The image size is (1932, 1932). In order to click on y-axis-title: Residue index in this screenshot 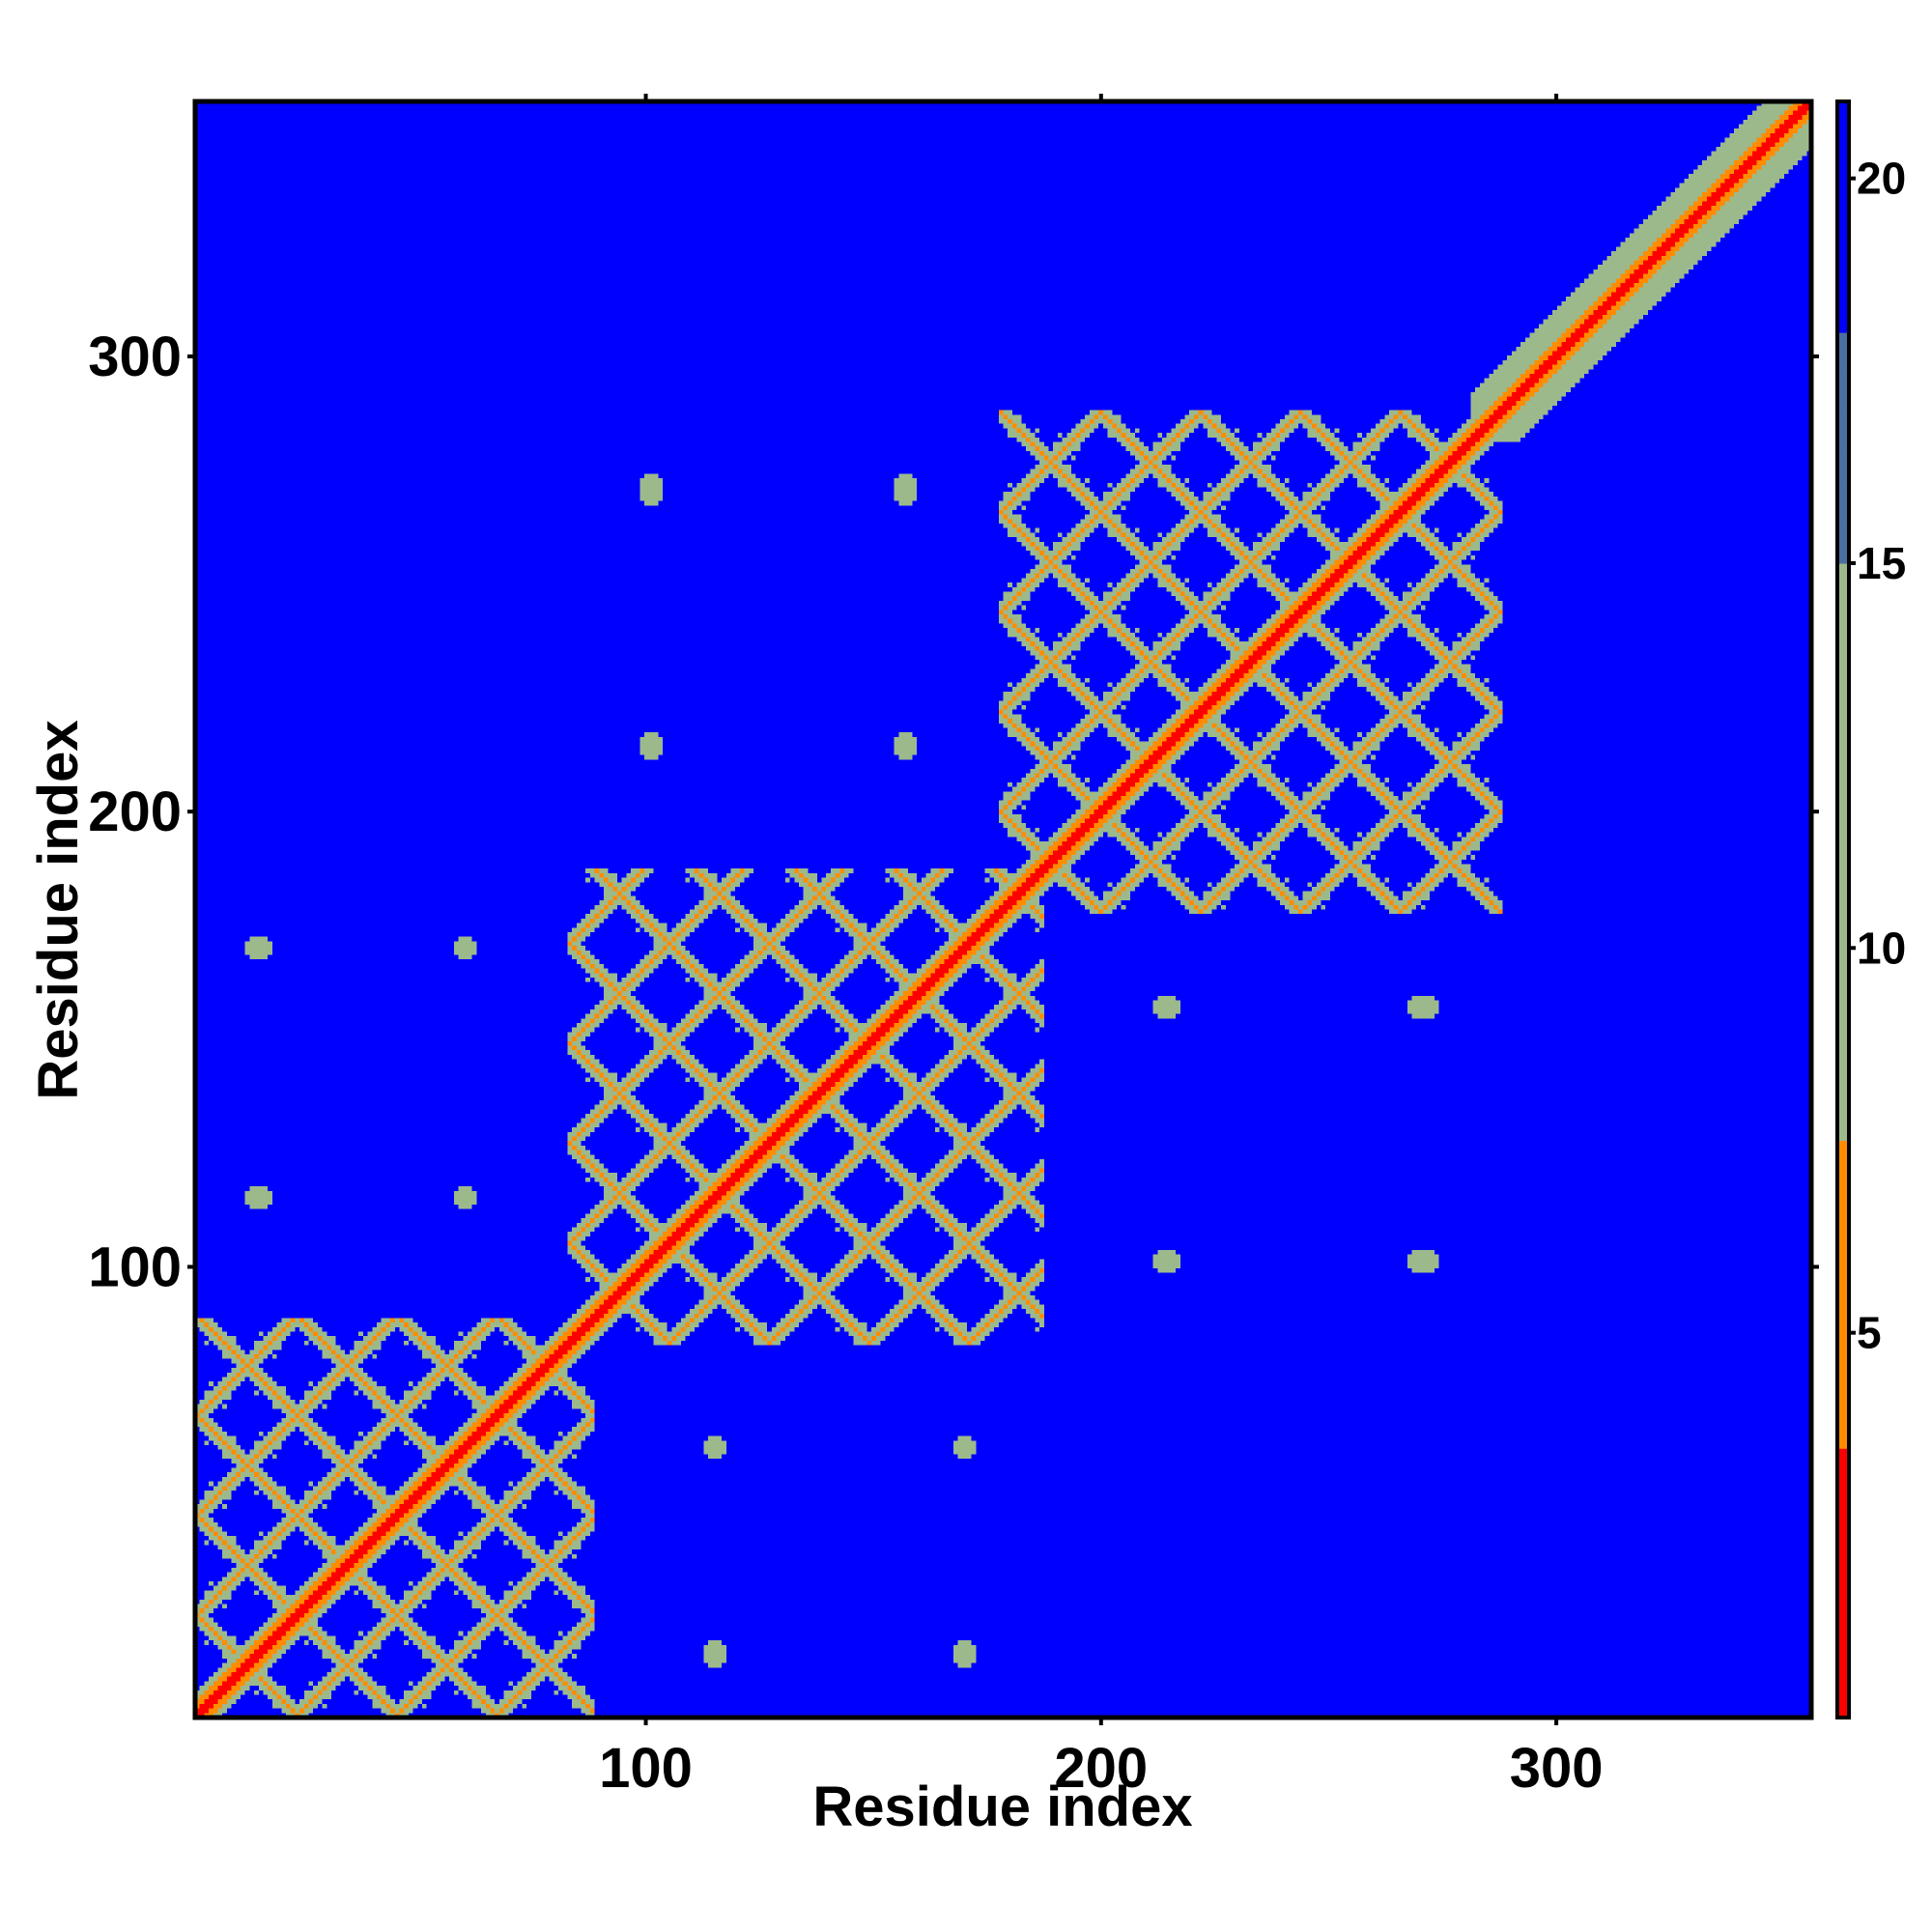, I will do `click(58, 909)`.